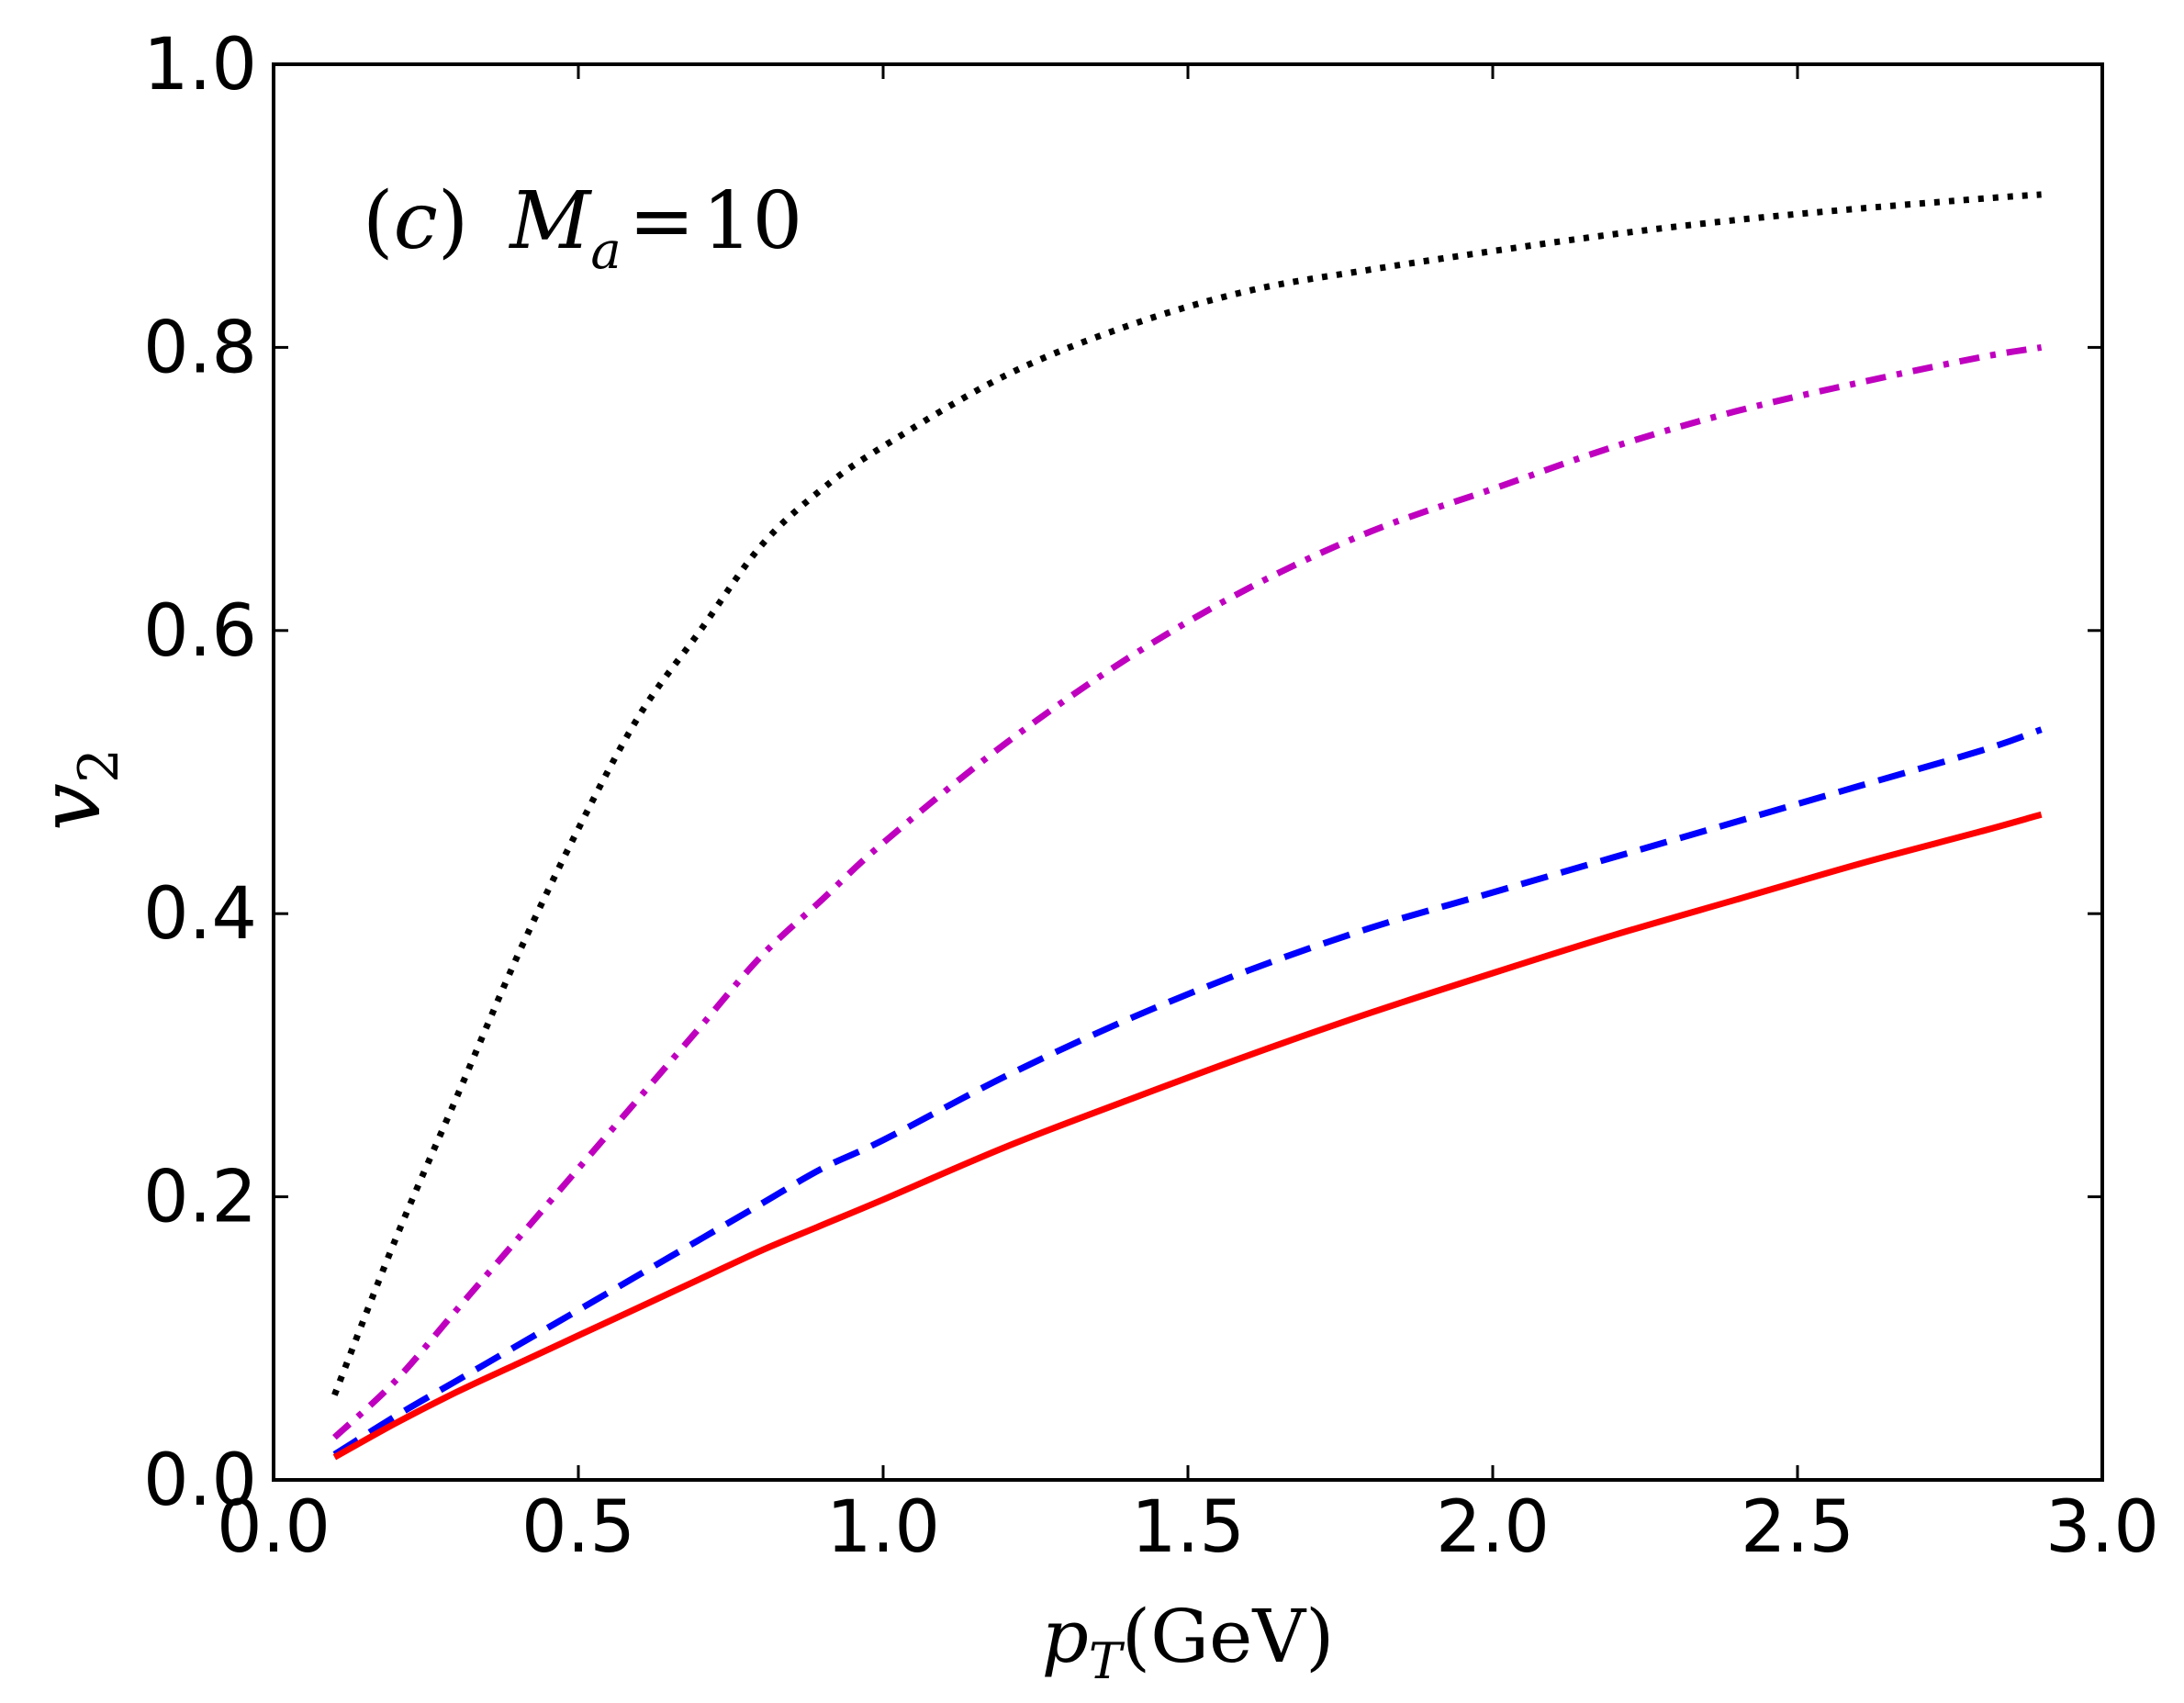  I want to click on annotation-paren-open: (, so click(378, 221).